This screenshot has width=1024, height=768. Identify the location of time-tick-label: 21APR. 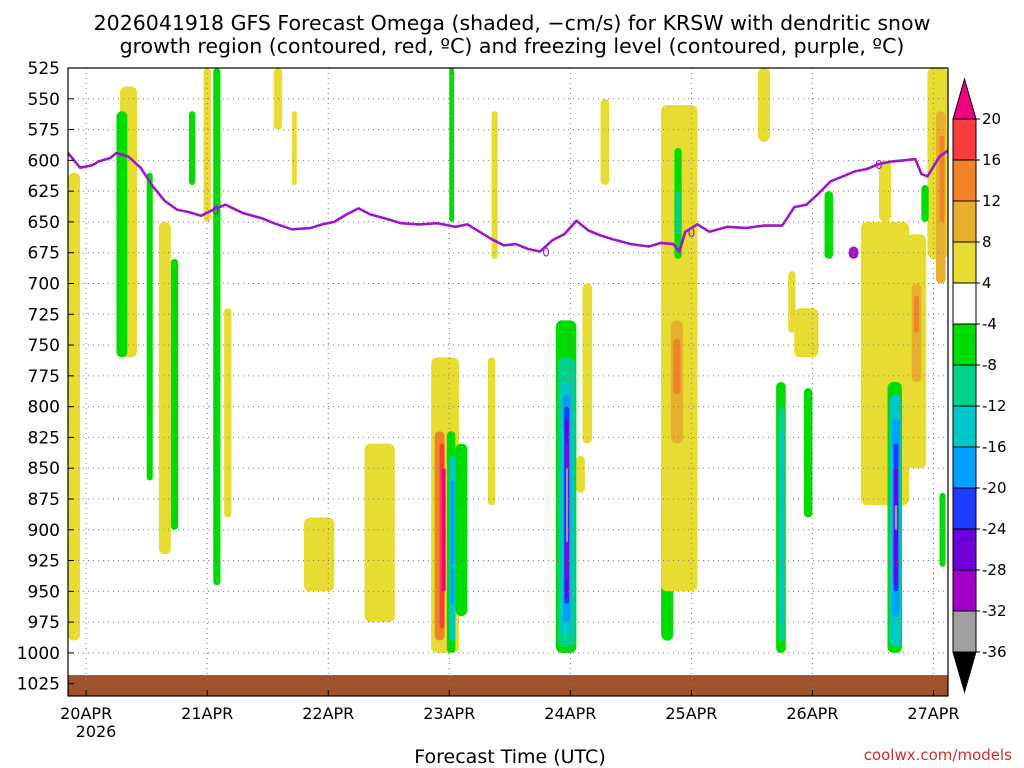
(207, 713).